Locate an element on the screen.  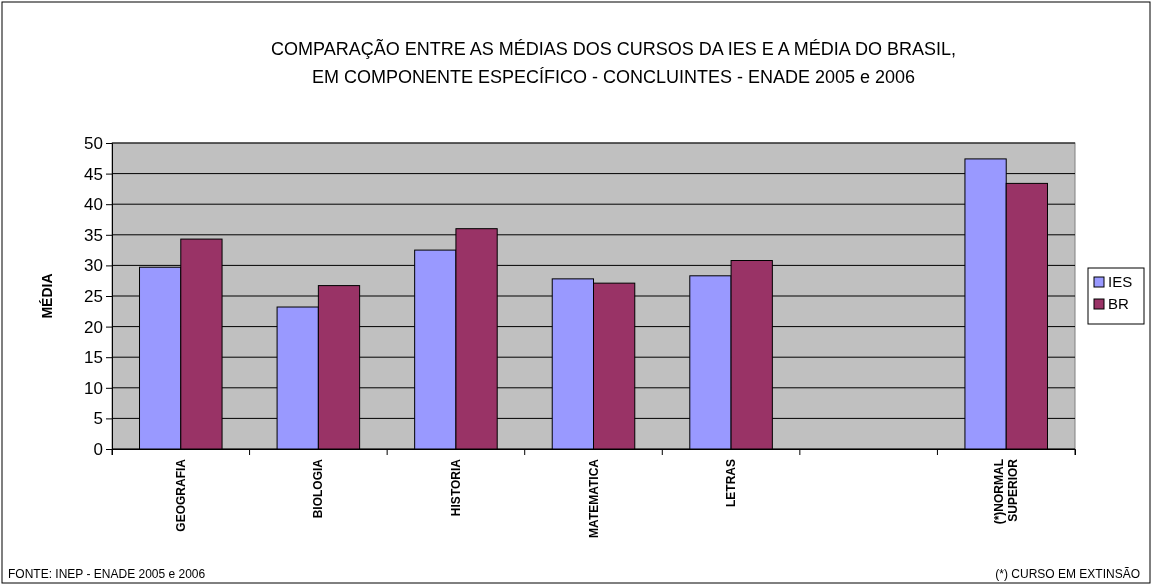
legend-label: IES is located at coordinates (1120, 281).